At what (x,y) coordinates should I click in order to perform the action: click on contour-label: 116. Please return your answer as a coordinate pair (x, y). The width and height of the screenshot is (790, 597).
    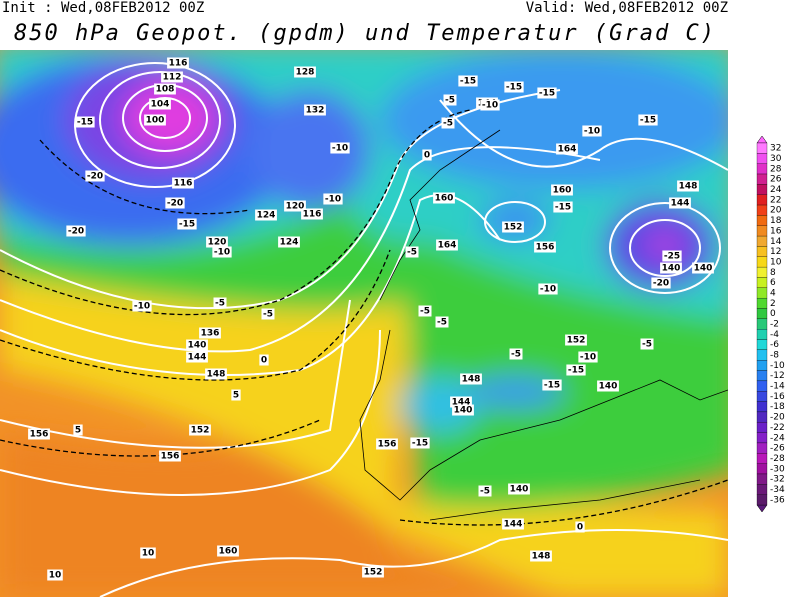
    Looking at the image, I should click on (178, 64).